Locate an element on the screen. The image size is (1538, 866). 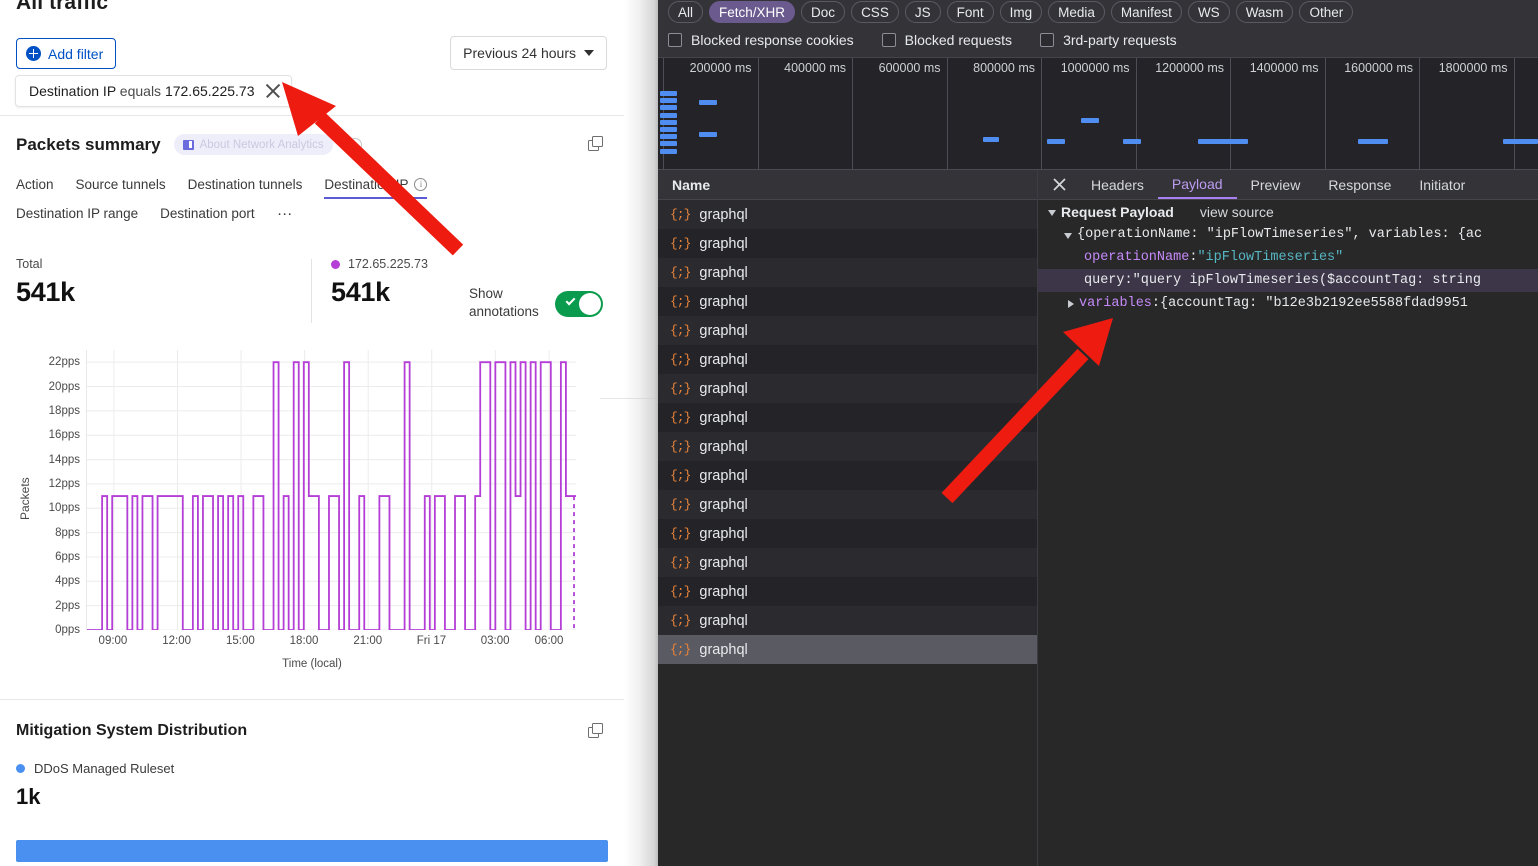
filter-chip-destination-ip: Destination IP equals 172.65.225.73 is located at coordinates (154, 91).